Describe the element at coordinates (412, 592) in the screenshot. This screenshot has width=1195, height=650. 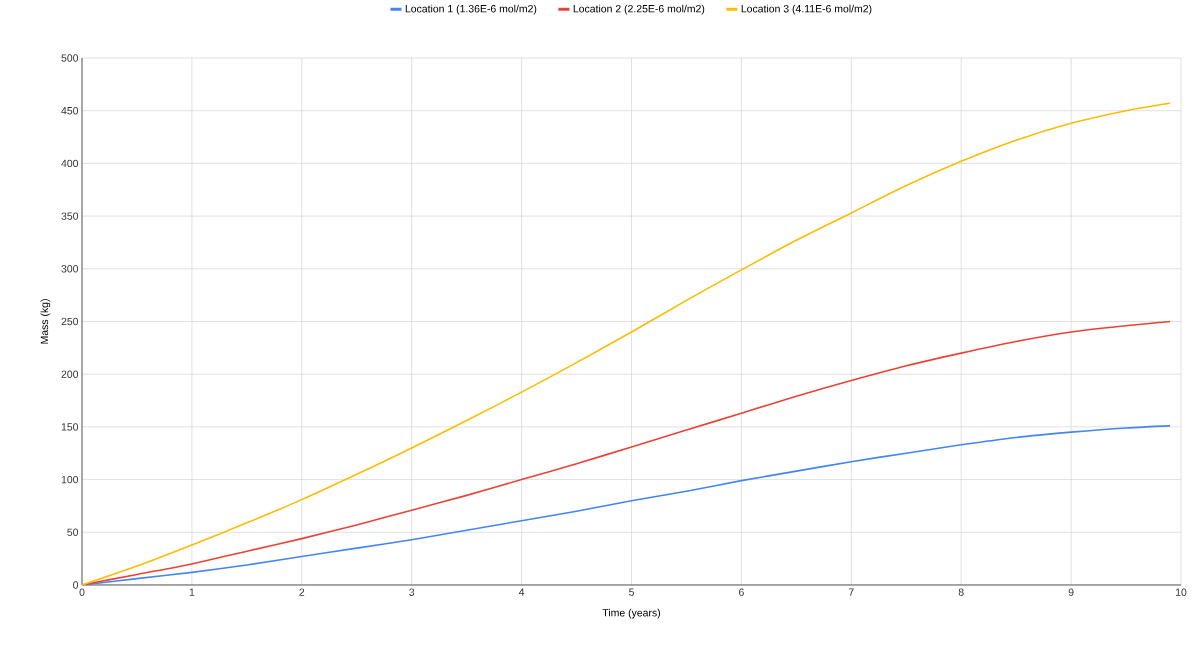
I see `x-tick-label: 3` at that location.